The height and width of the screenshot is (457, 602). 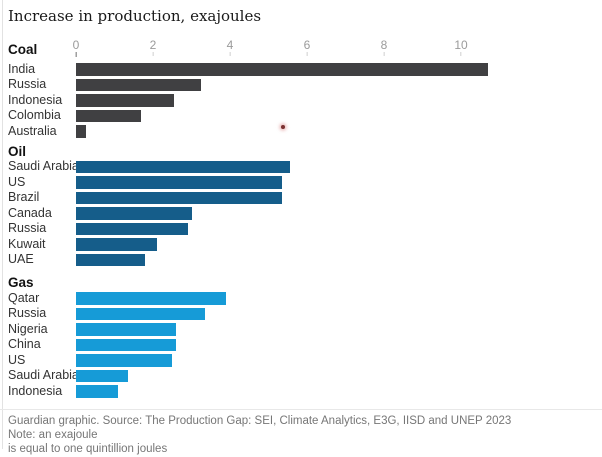 I want to click on bar-row-china: China, so click(x=301, y=345).